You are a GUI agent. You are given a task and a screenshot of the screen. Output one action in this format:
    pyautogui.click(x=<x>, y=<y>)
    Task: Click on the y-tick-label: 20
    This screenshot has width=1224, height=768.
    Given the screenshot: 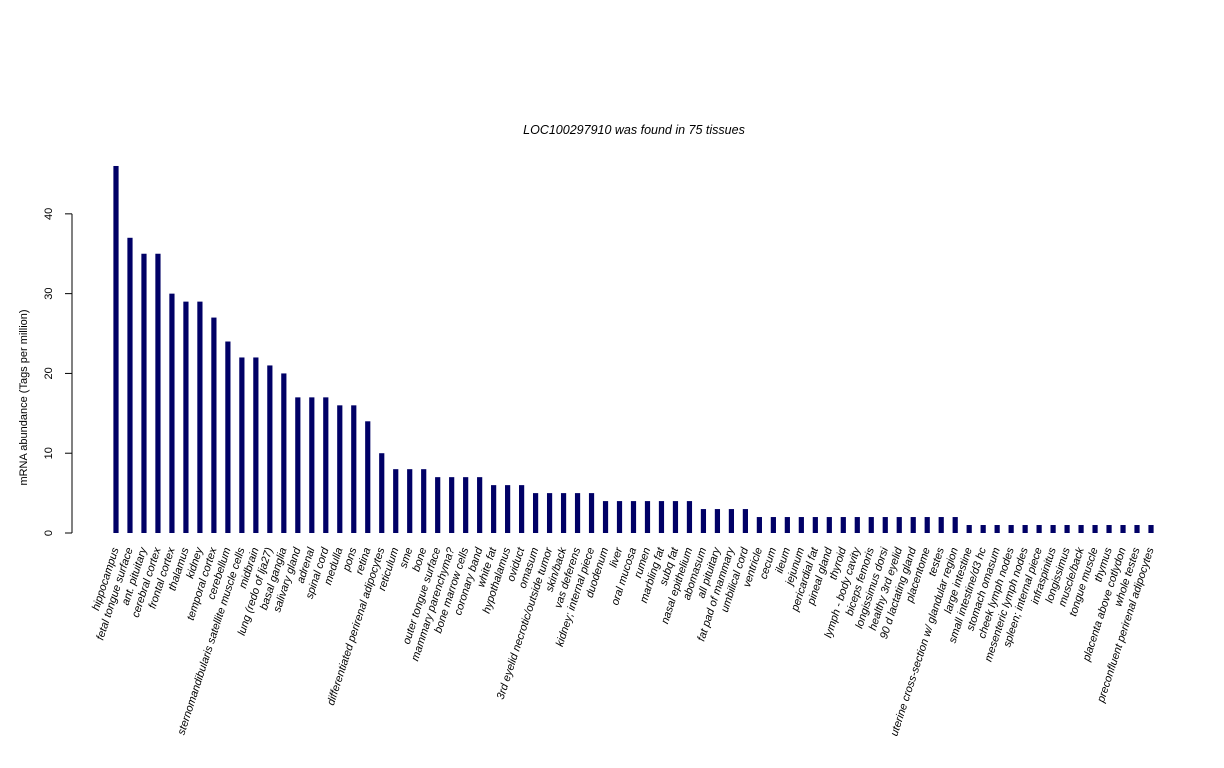 What is the action you would take?
    pyautogui.click(x=49, y=373)
    